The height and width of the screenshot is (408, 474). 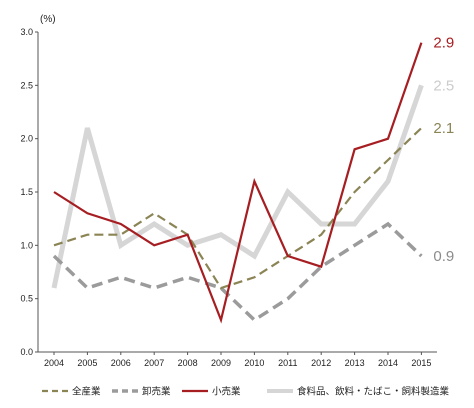 What do you see at coordinates (246, 392) in the screenshot?
I see `legend: 全産業 卸売業 小売業 食料品、飲料・たばこ・飼料製造業` at bounding box center [246, 392].